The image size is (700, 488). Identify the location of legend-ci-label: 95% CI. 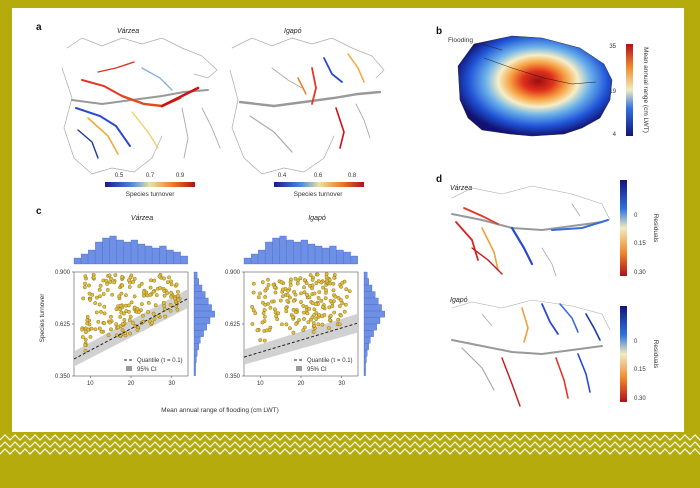
(317, 370).